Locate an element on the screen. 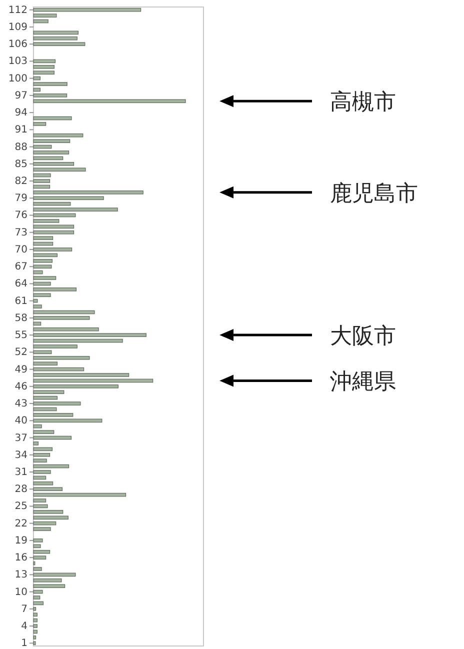  y-tick-label: 58 is located at coordinates (21, 318).